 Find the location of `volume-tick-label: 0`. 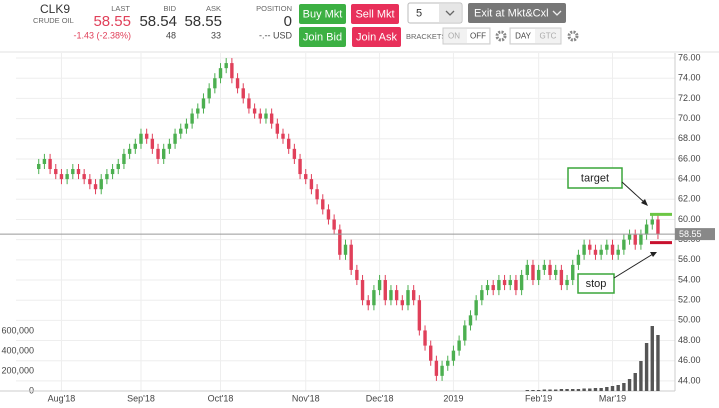

volume-tick-label: 0 is located at coordinates (31, 390).